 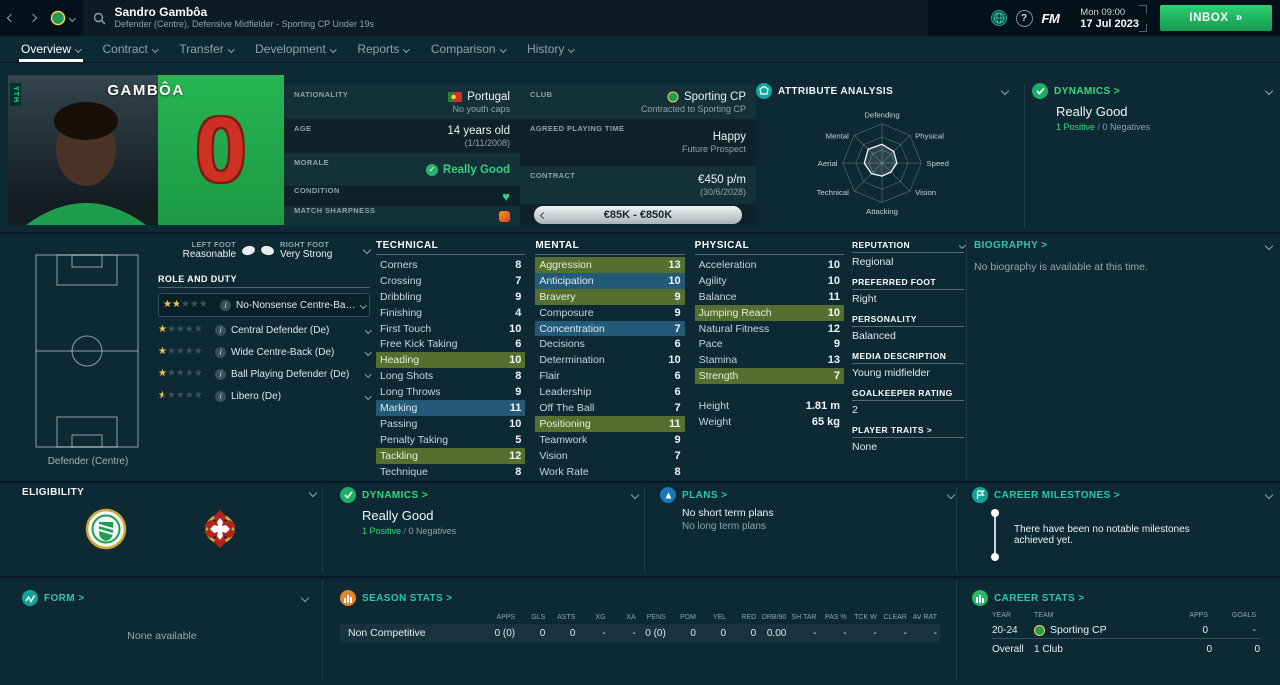 What do you see at coordinates (220, 374) in the screenshot?
I see `info-icon: i` at bounding box center [220, 374].